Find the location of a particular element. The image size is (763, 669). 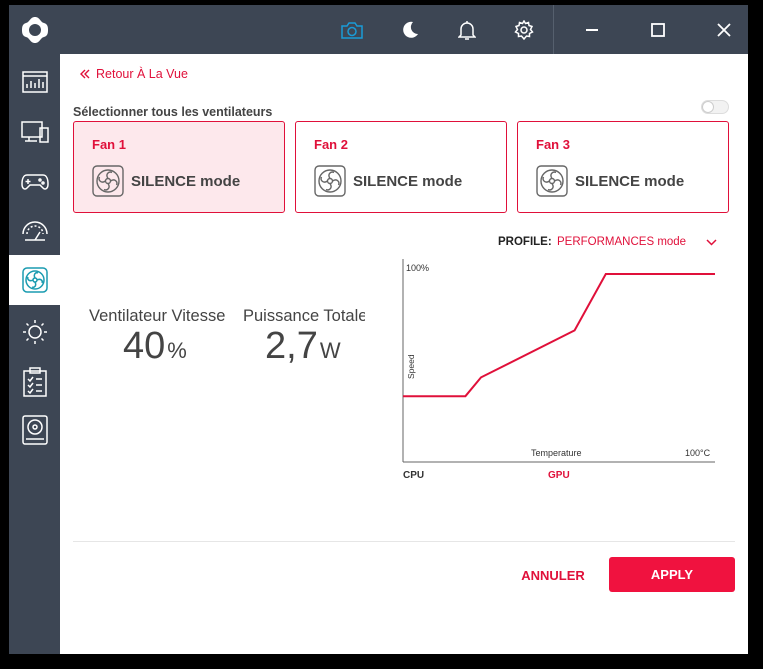

gear-icon is located at coordinates (524, 29).